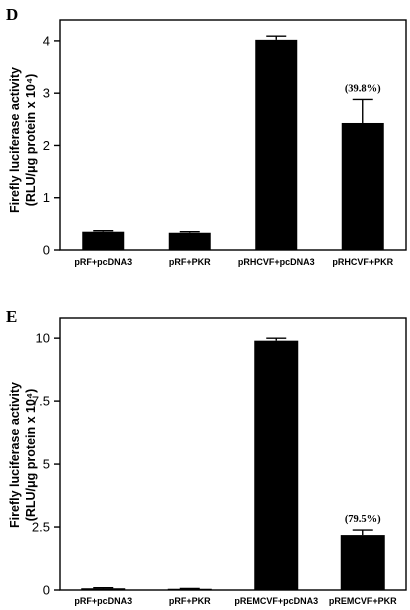  What do you see at coordinates (46, 590) in the screenshot?
I see `panel-e-y-tick-label: 0` at bounding box center [46, 590].